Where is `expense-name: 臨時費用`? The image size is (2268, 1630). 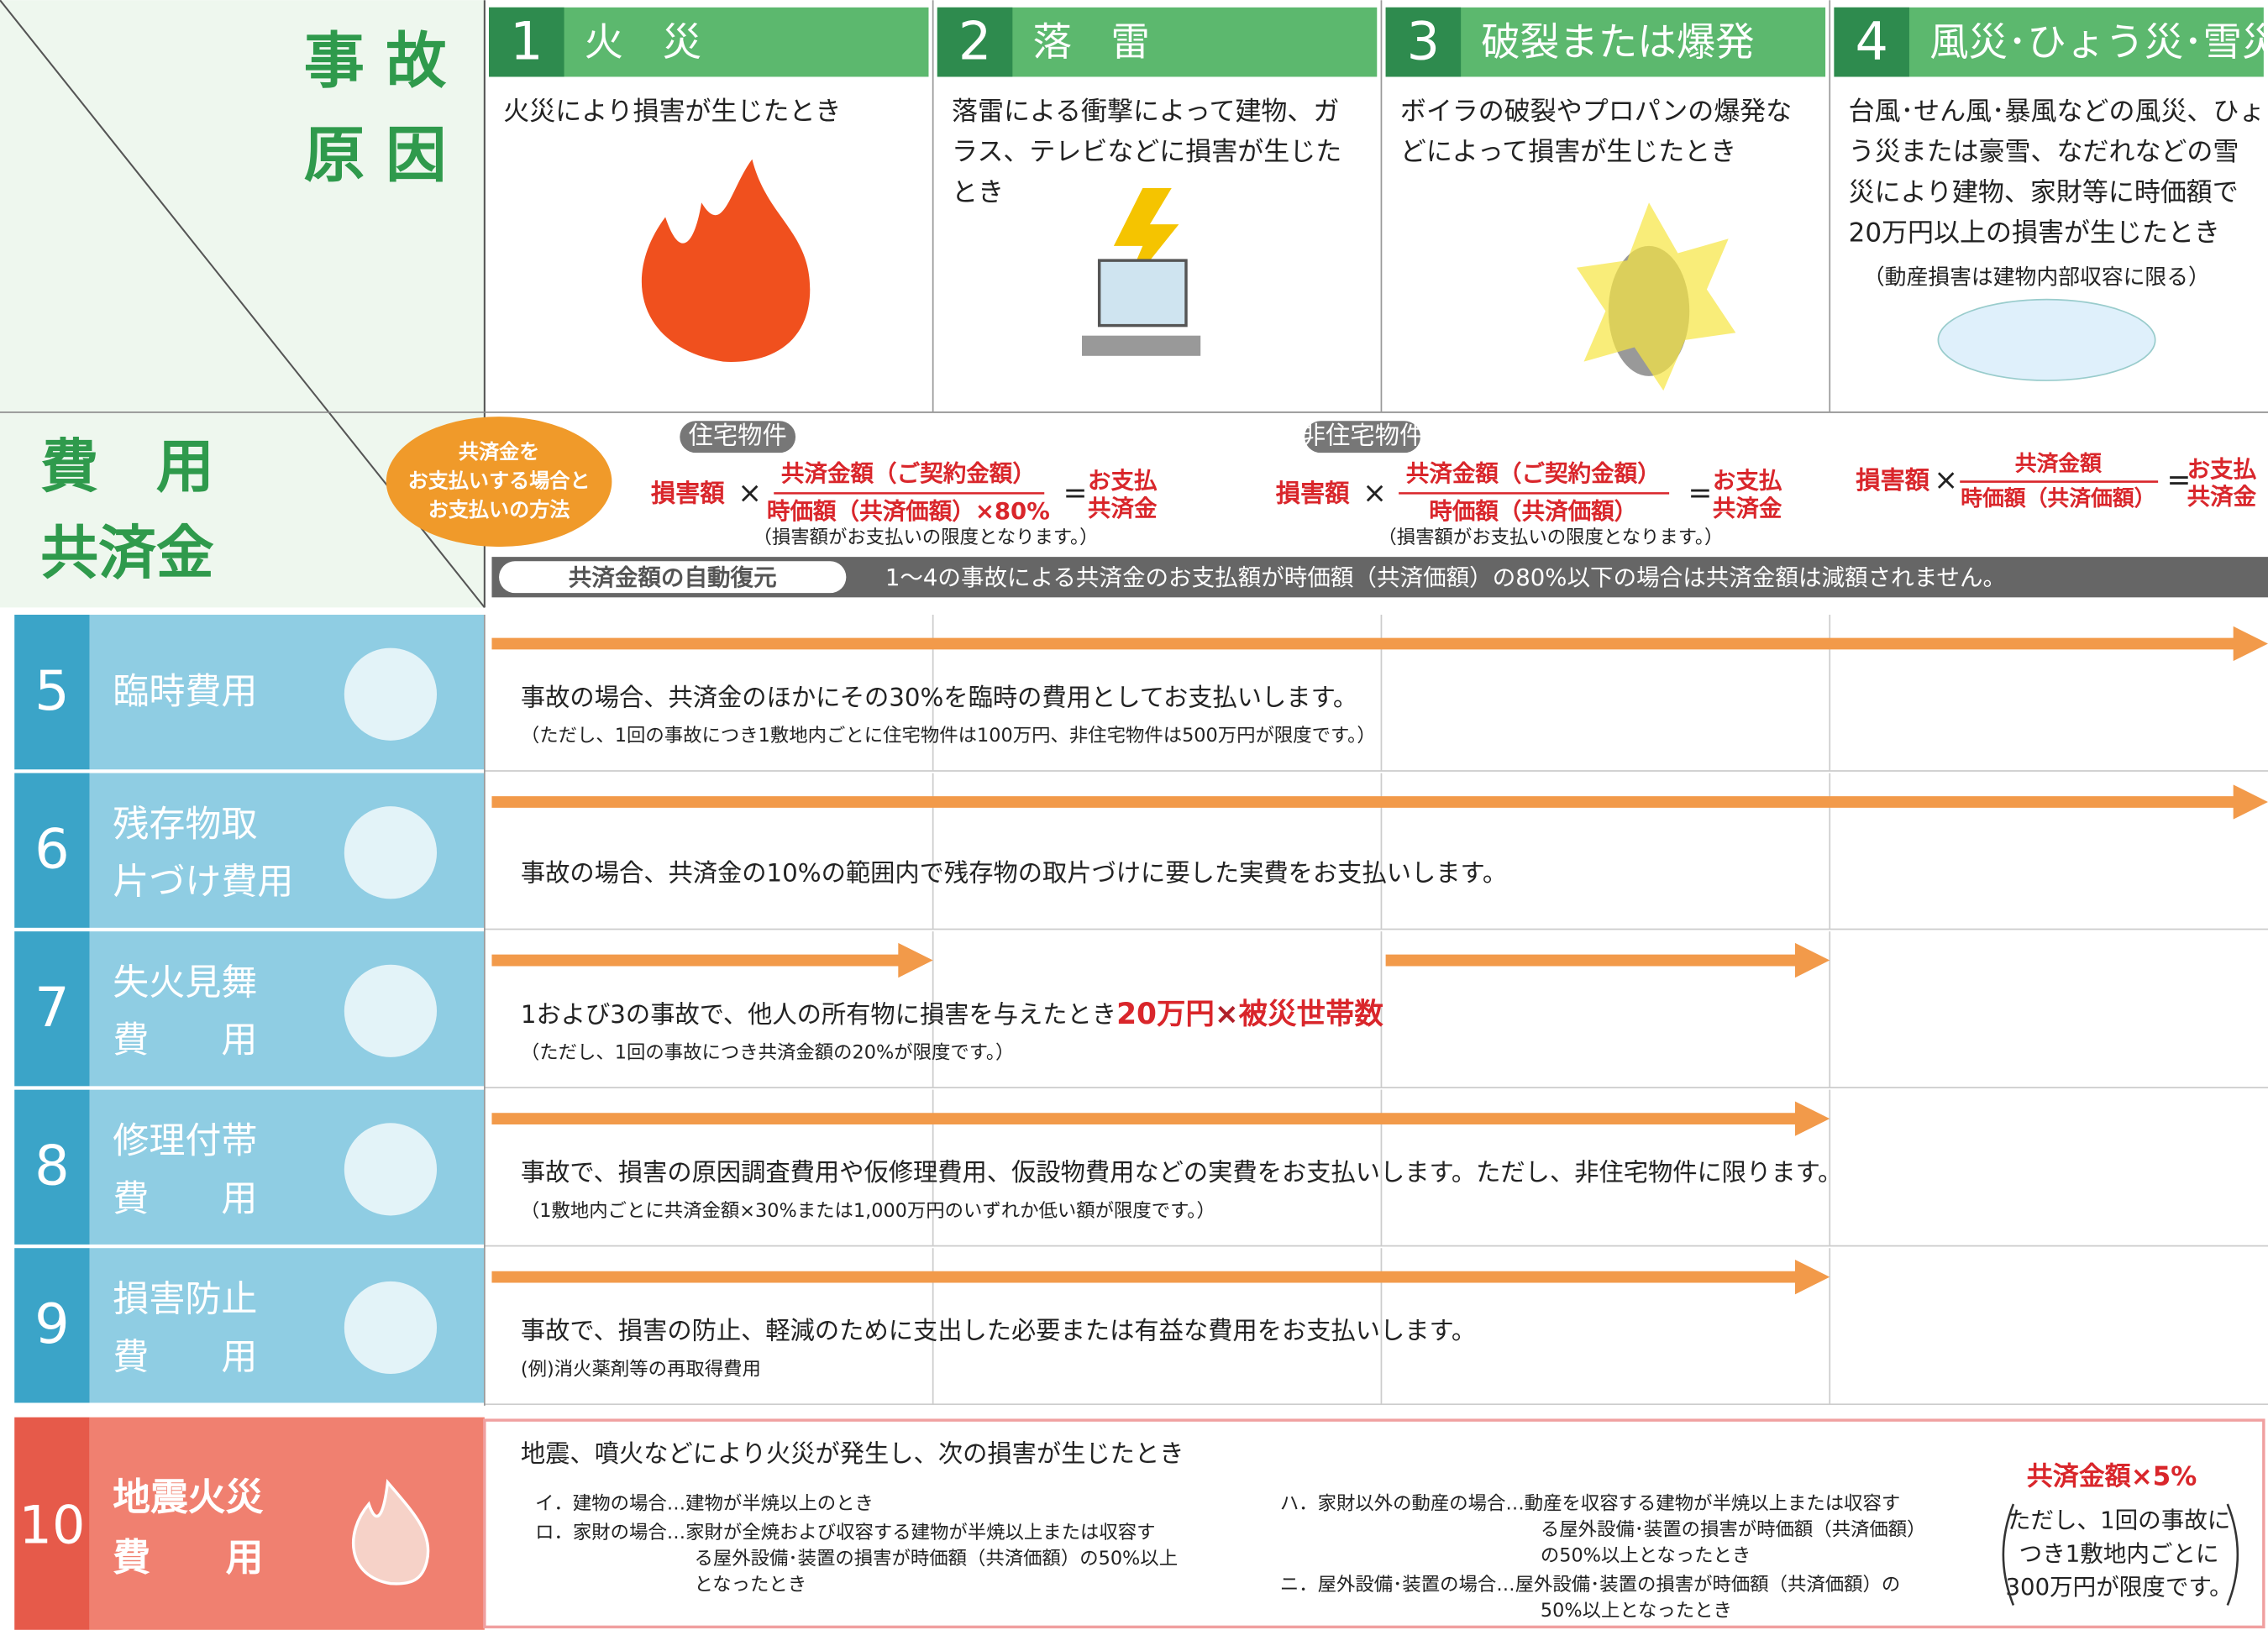 expense-name: 臨時費用 is located at coordinates (185, 692).